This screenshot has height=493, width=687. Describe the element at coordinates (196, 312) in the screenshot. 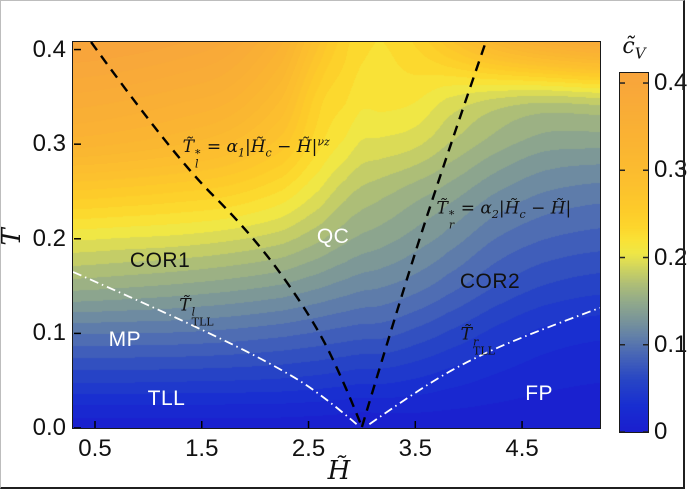

I see `tll-temperature-label-left: T̃ l TLL` at that location.